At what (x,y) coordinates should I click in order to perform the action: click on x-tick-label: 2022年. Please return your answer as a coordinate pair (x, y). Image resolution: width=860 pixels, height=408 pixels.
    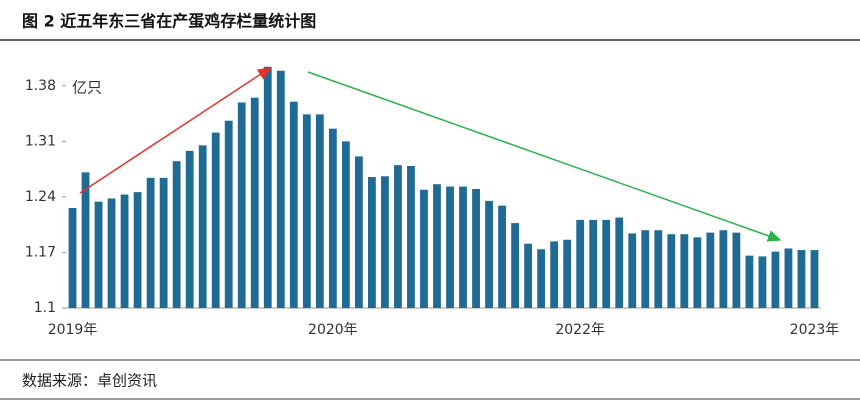
    Looking at the image, I should click on (580, 330).